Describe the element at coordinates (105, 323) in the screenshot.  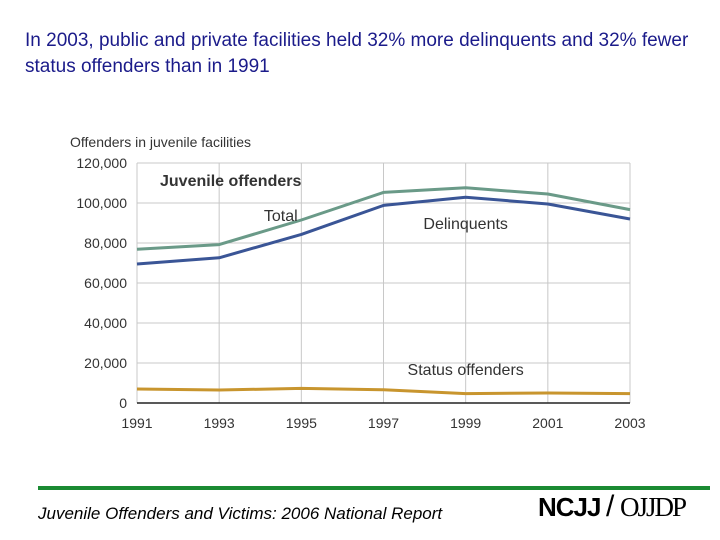
I see `y-tick-label: 40,000` at that location.